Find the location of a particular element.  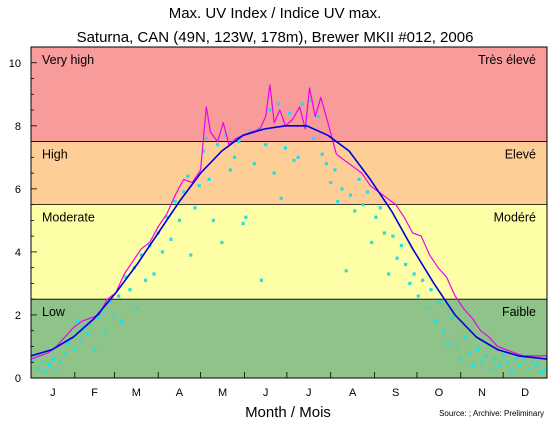

x-month-label-11: D is located at coordinates (525, 393).